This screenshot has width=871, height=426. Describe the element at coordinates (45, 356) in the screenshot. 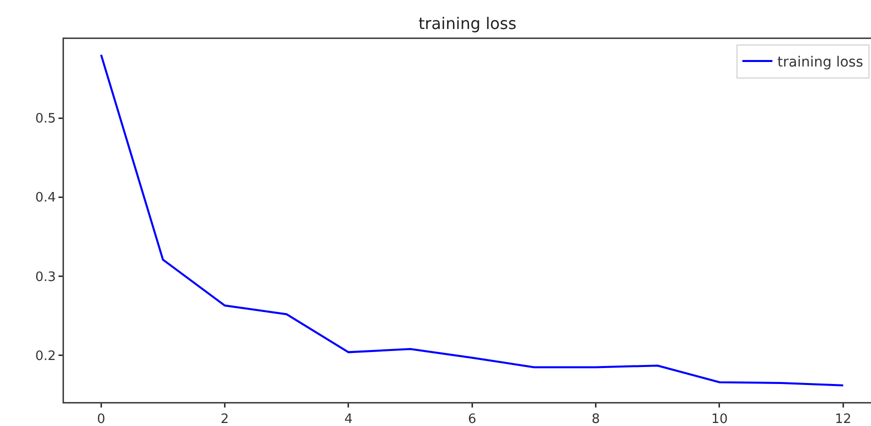

I see `y-tick-label: 0.2` at that location.